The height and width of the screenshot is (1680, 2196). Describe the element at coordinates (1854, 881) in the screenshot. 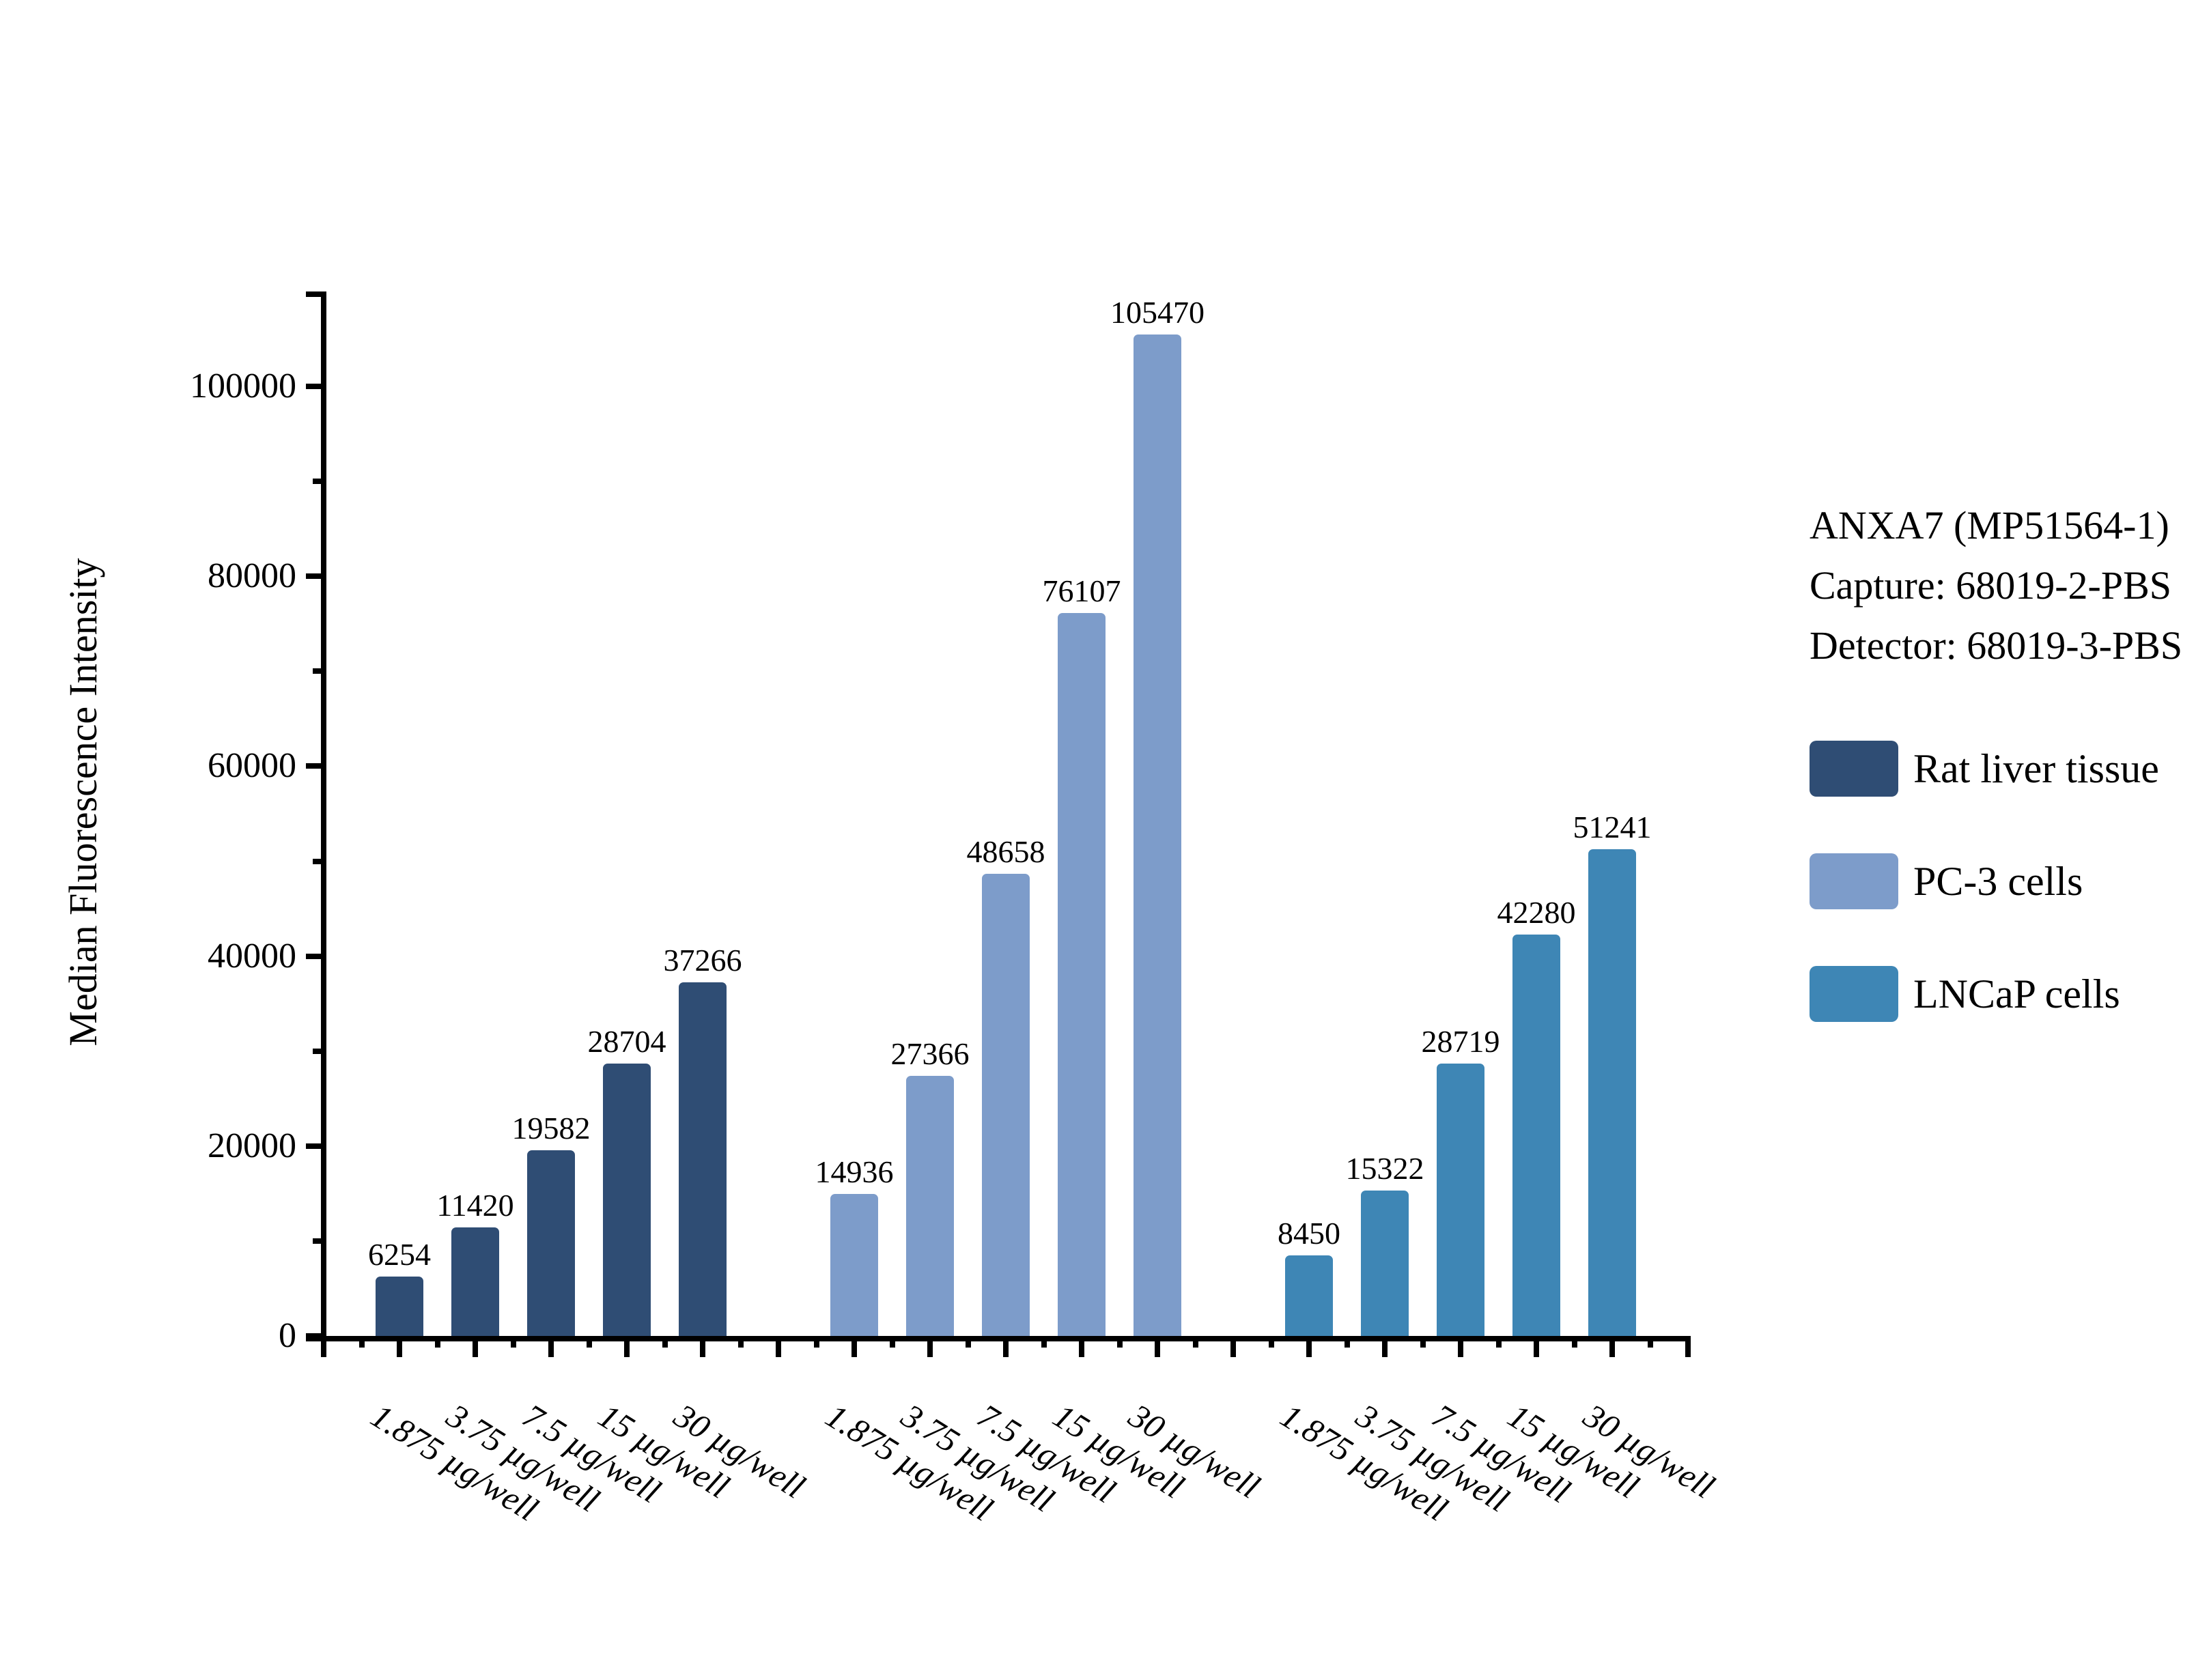

I see `legend-swatch-pc3-cells` at that location.